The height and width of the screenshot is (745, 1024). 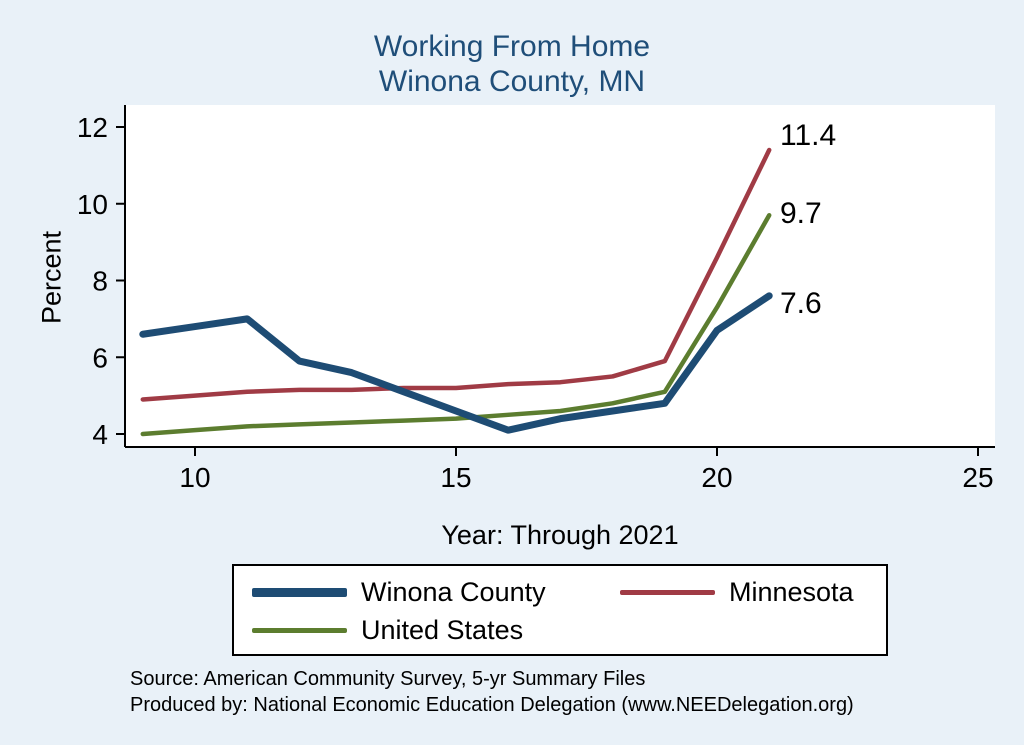 I want to click on x-tick-label: 25, so click(x=977, y=477).